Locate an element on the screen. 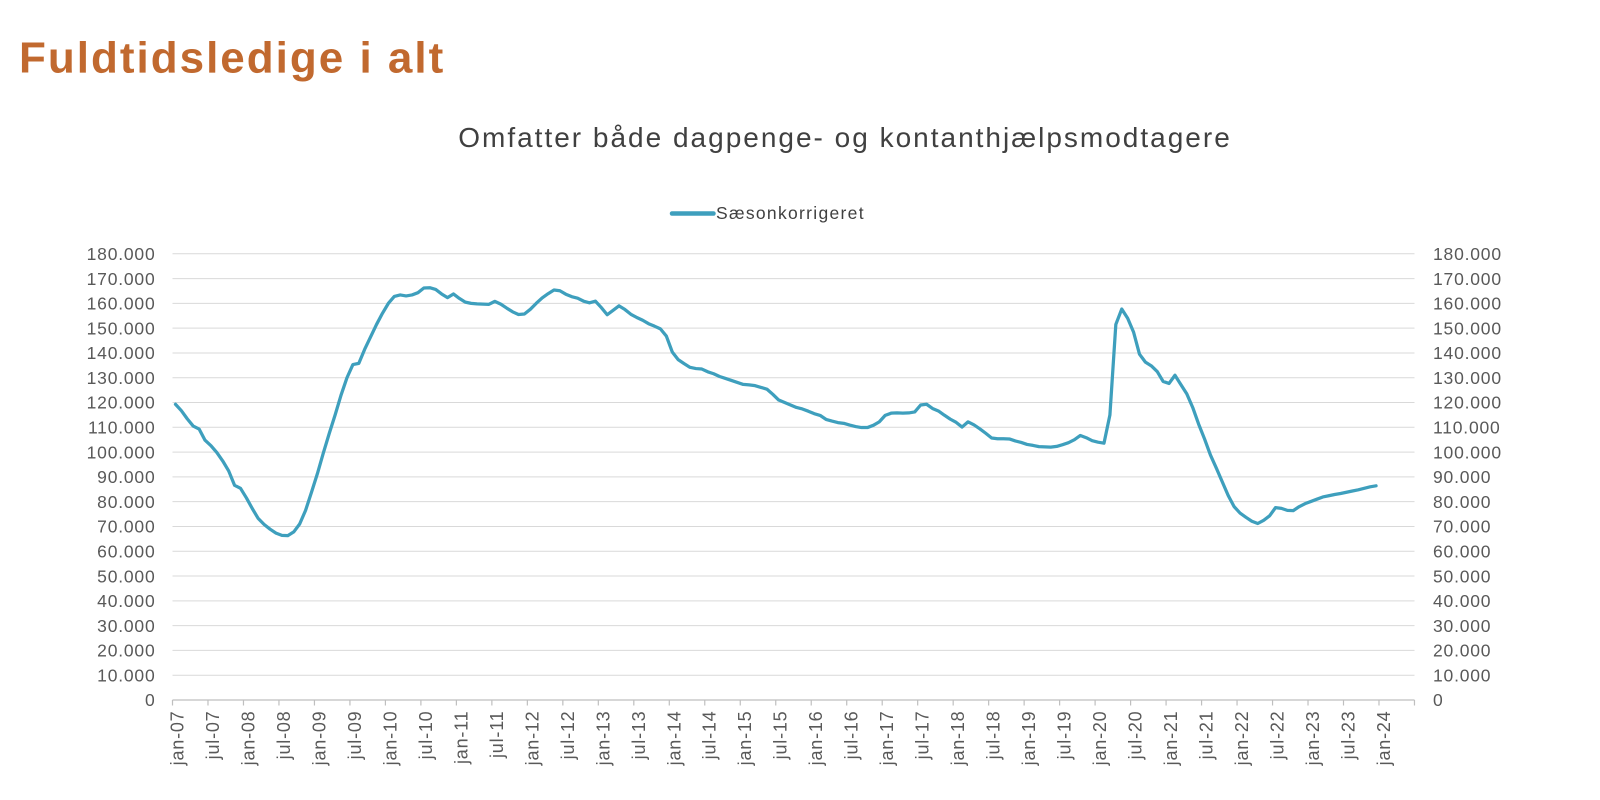 This screenshot has width=1600, height=800. svg-text: jan-21 is located at coordinates (1171, 739).